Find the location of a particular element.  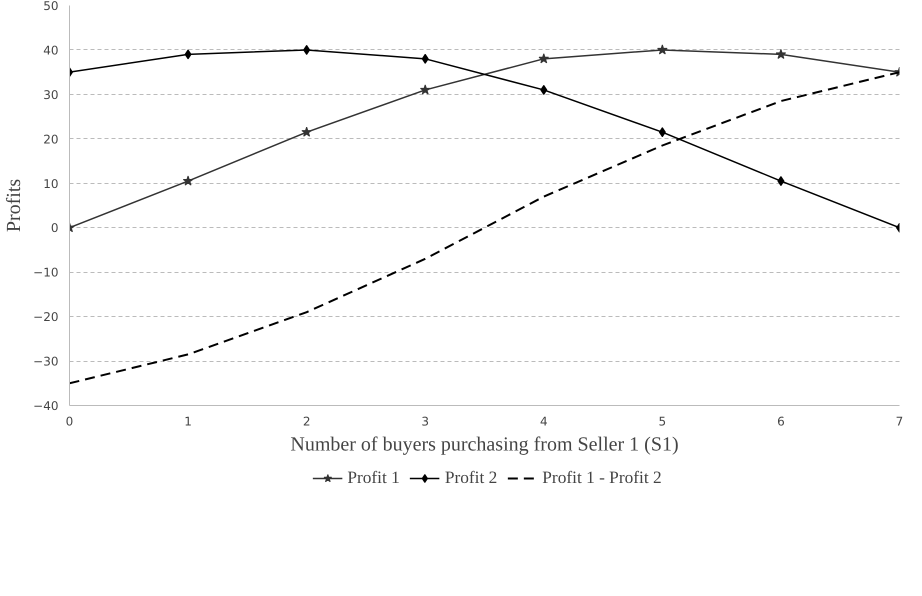

x-tick-label: 3 is located at coordinates (425, 421).